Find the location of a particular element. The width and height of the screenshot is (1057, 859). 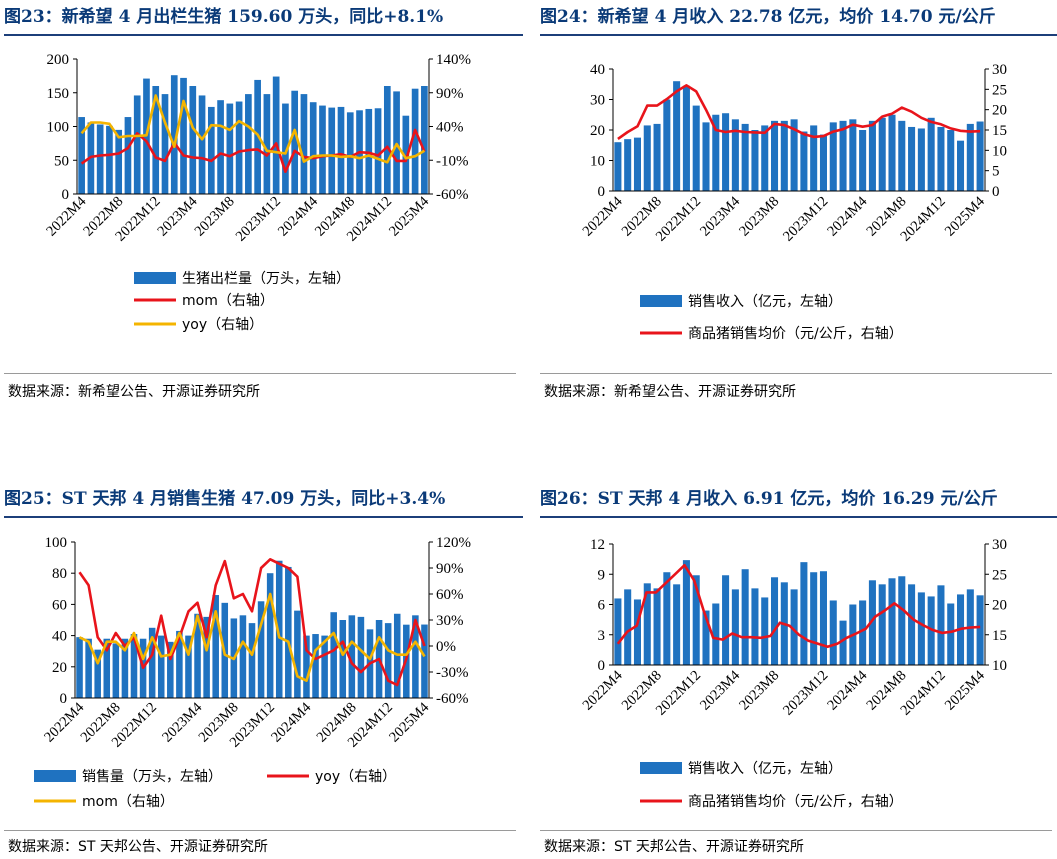

legend-label: yoy（右轴） is located at coordinates (355, 777).